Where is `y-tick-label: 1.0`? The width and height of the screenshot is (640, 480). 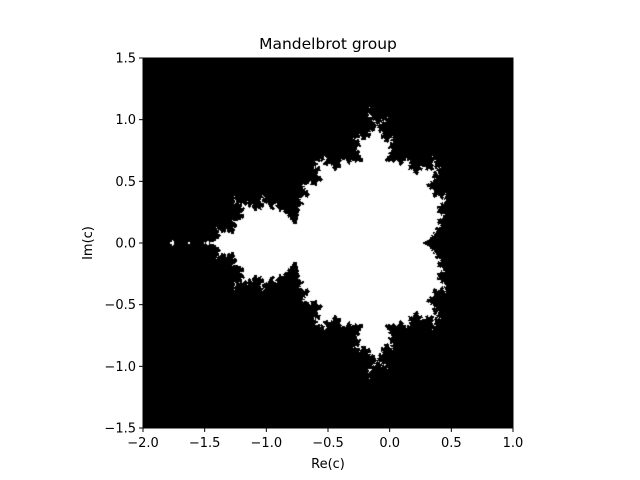 y-tick-label: 1.0 is located at coordinates (125, 120).